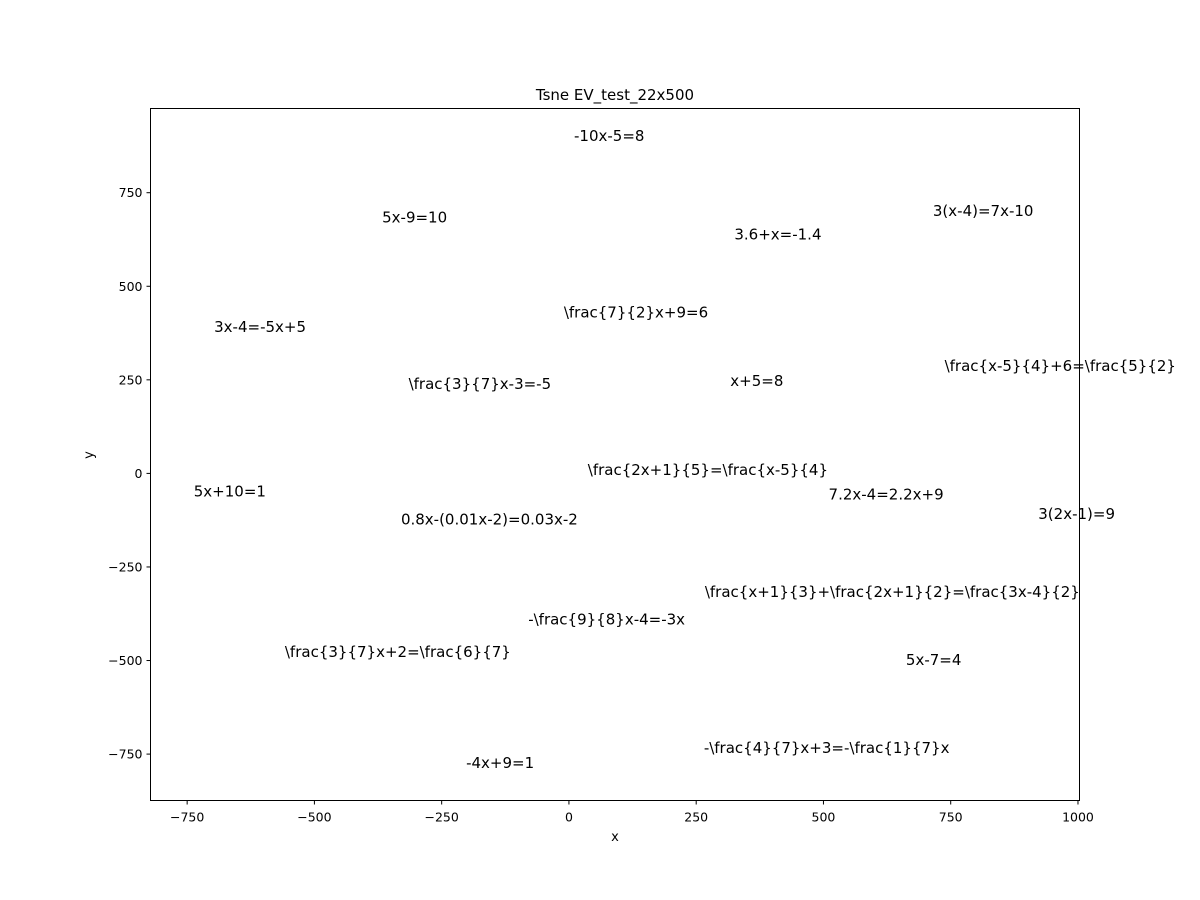  I want to click on y-tick-label: 750, so click(131, 192).